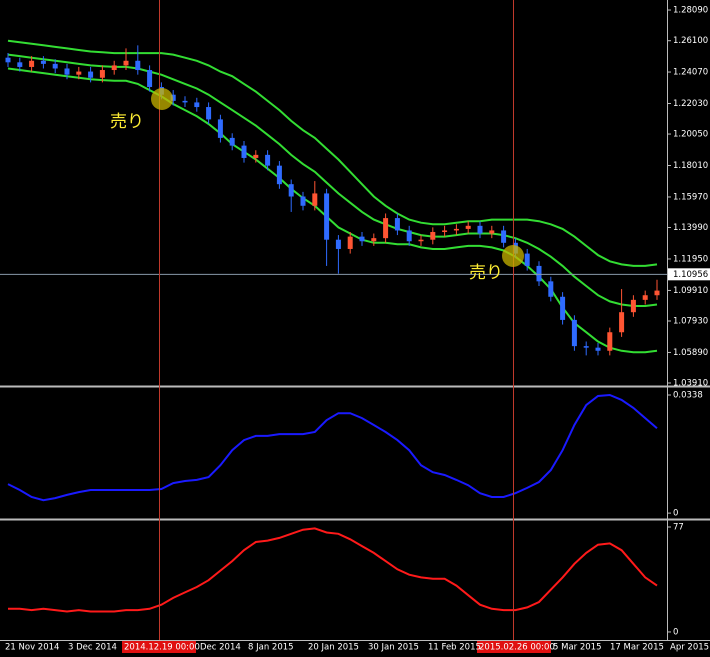  Describe the element at coordinates (271, 648) in the screenshot. I see `x-tick-label: 8 Jan 2015` at that location.